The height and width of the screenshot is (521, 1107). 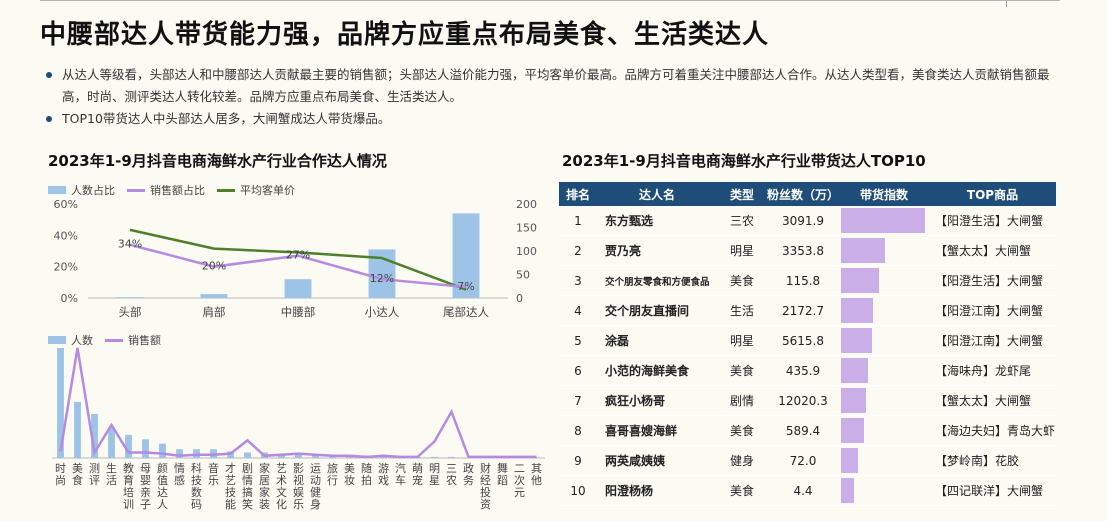 I want to click on x-tick-char: 其, so click(x=536, y=468).